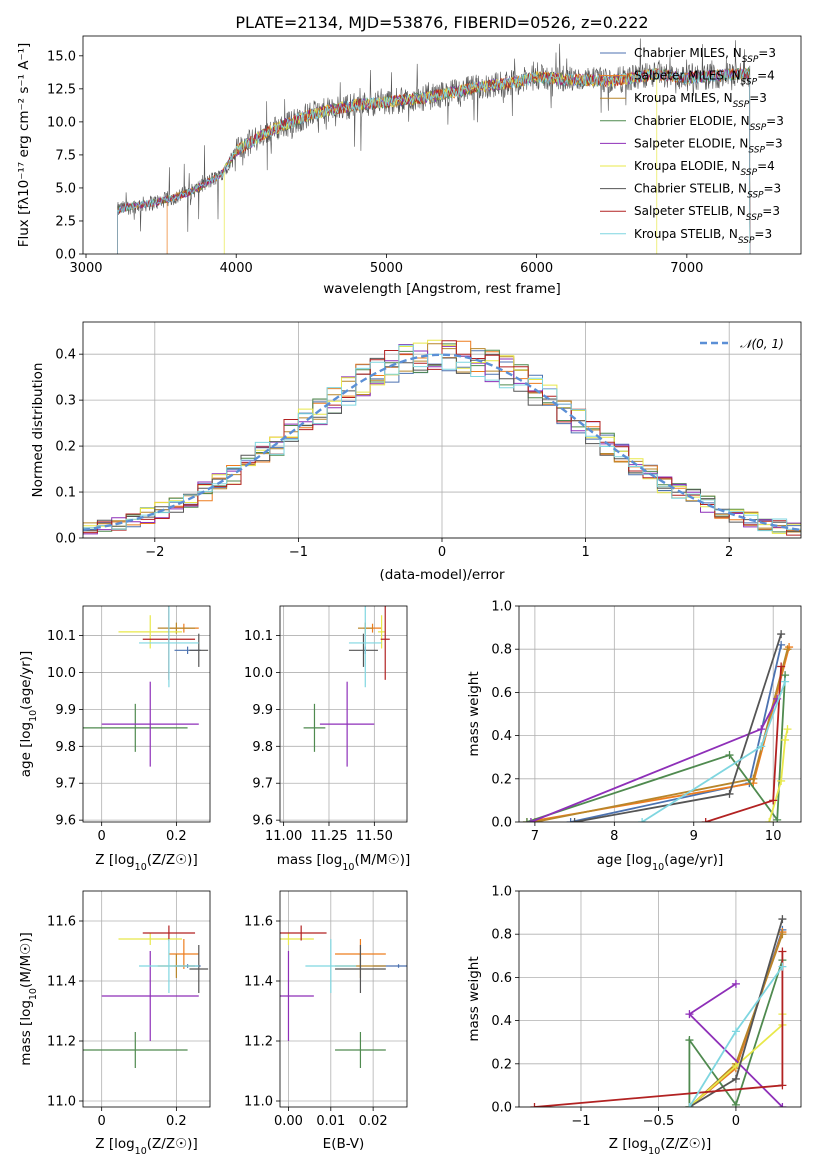 The height and width of the screenshot is (1170, 819). What do you see at coordinates (65, 784) in the screenshot?
I see `y-tick-label: 9.7` at bounding box center [65, 784].